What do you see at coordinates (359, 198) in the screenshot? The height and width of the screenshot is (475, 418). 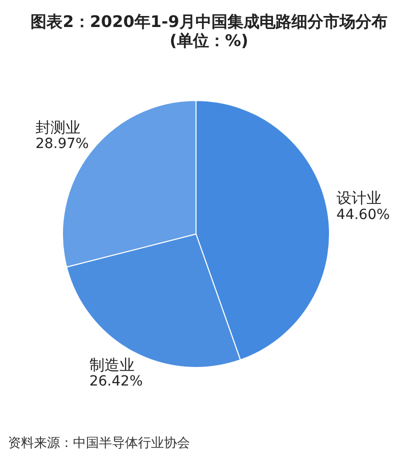 I see `slice-label: 设计业` at bounding box center [359, 198].